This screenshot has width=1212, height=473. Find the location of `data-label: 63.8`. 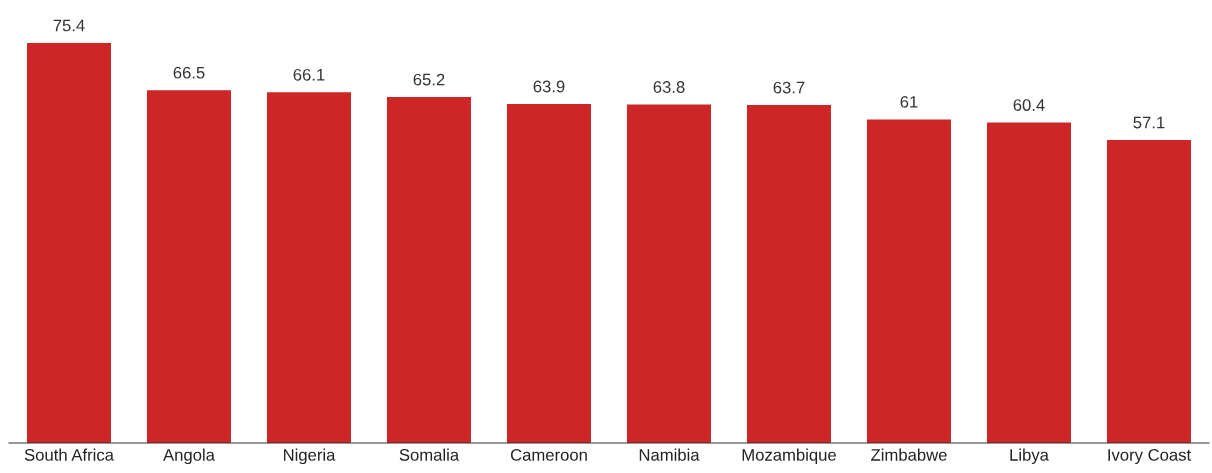

data-label: 63.8 is located at coordinates (669, 87).